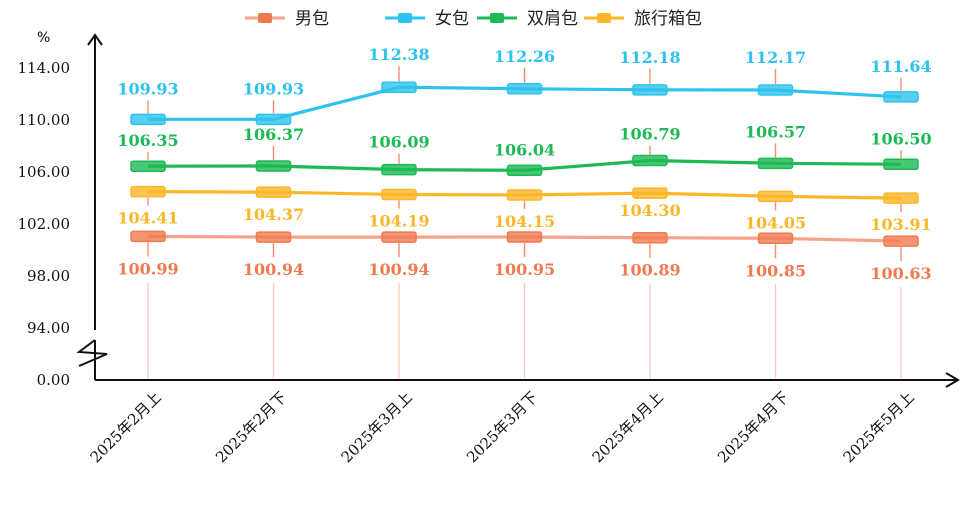 The width and height of the screenshot is (962, 512). I want to click on x-axis-arrow, so click(952, 380).